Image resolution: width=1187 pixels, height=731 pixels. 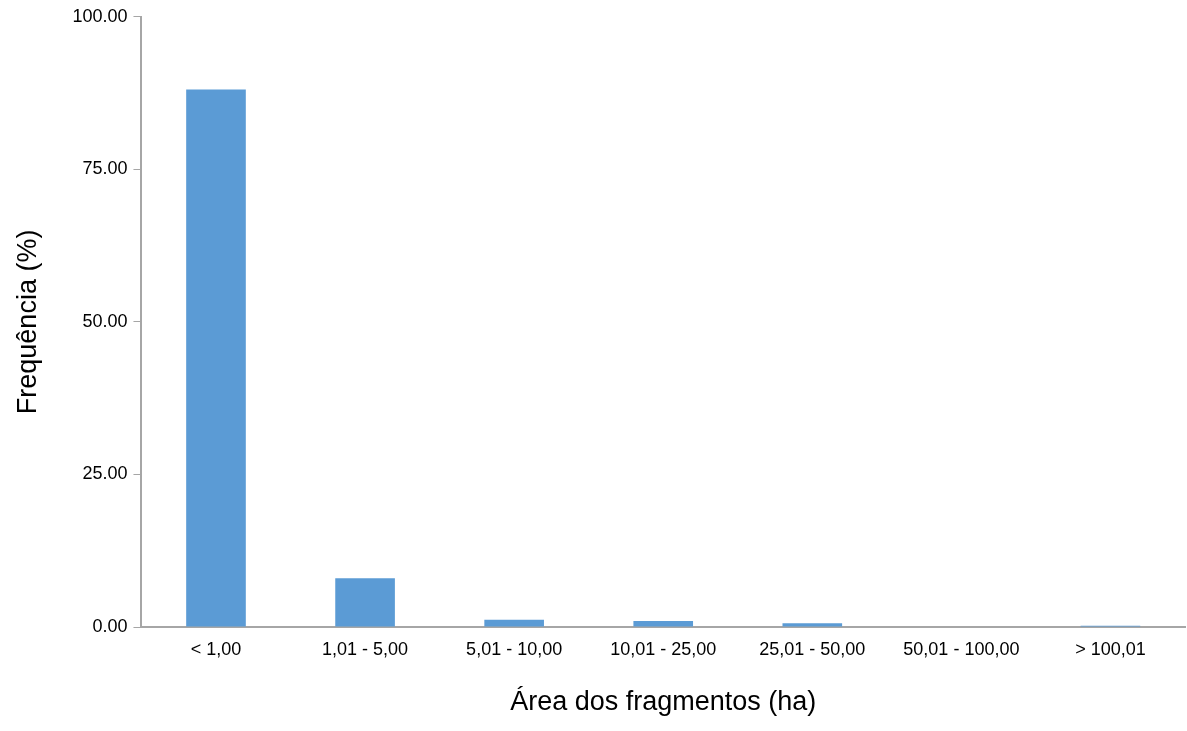 I want to click on y-tick-label: 0.00, so click(x=110, y=625).